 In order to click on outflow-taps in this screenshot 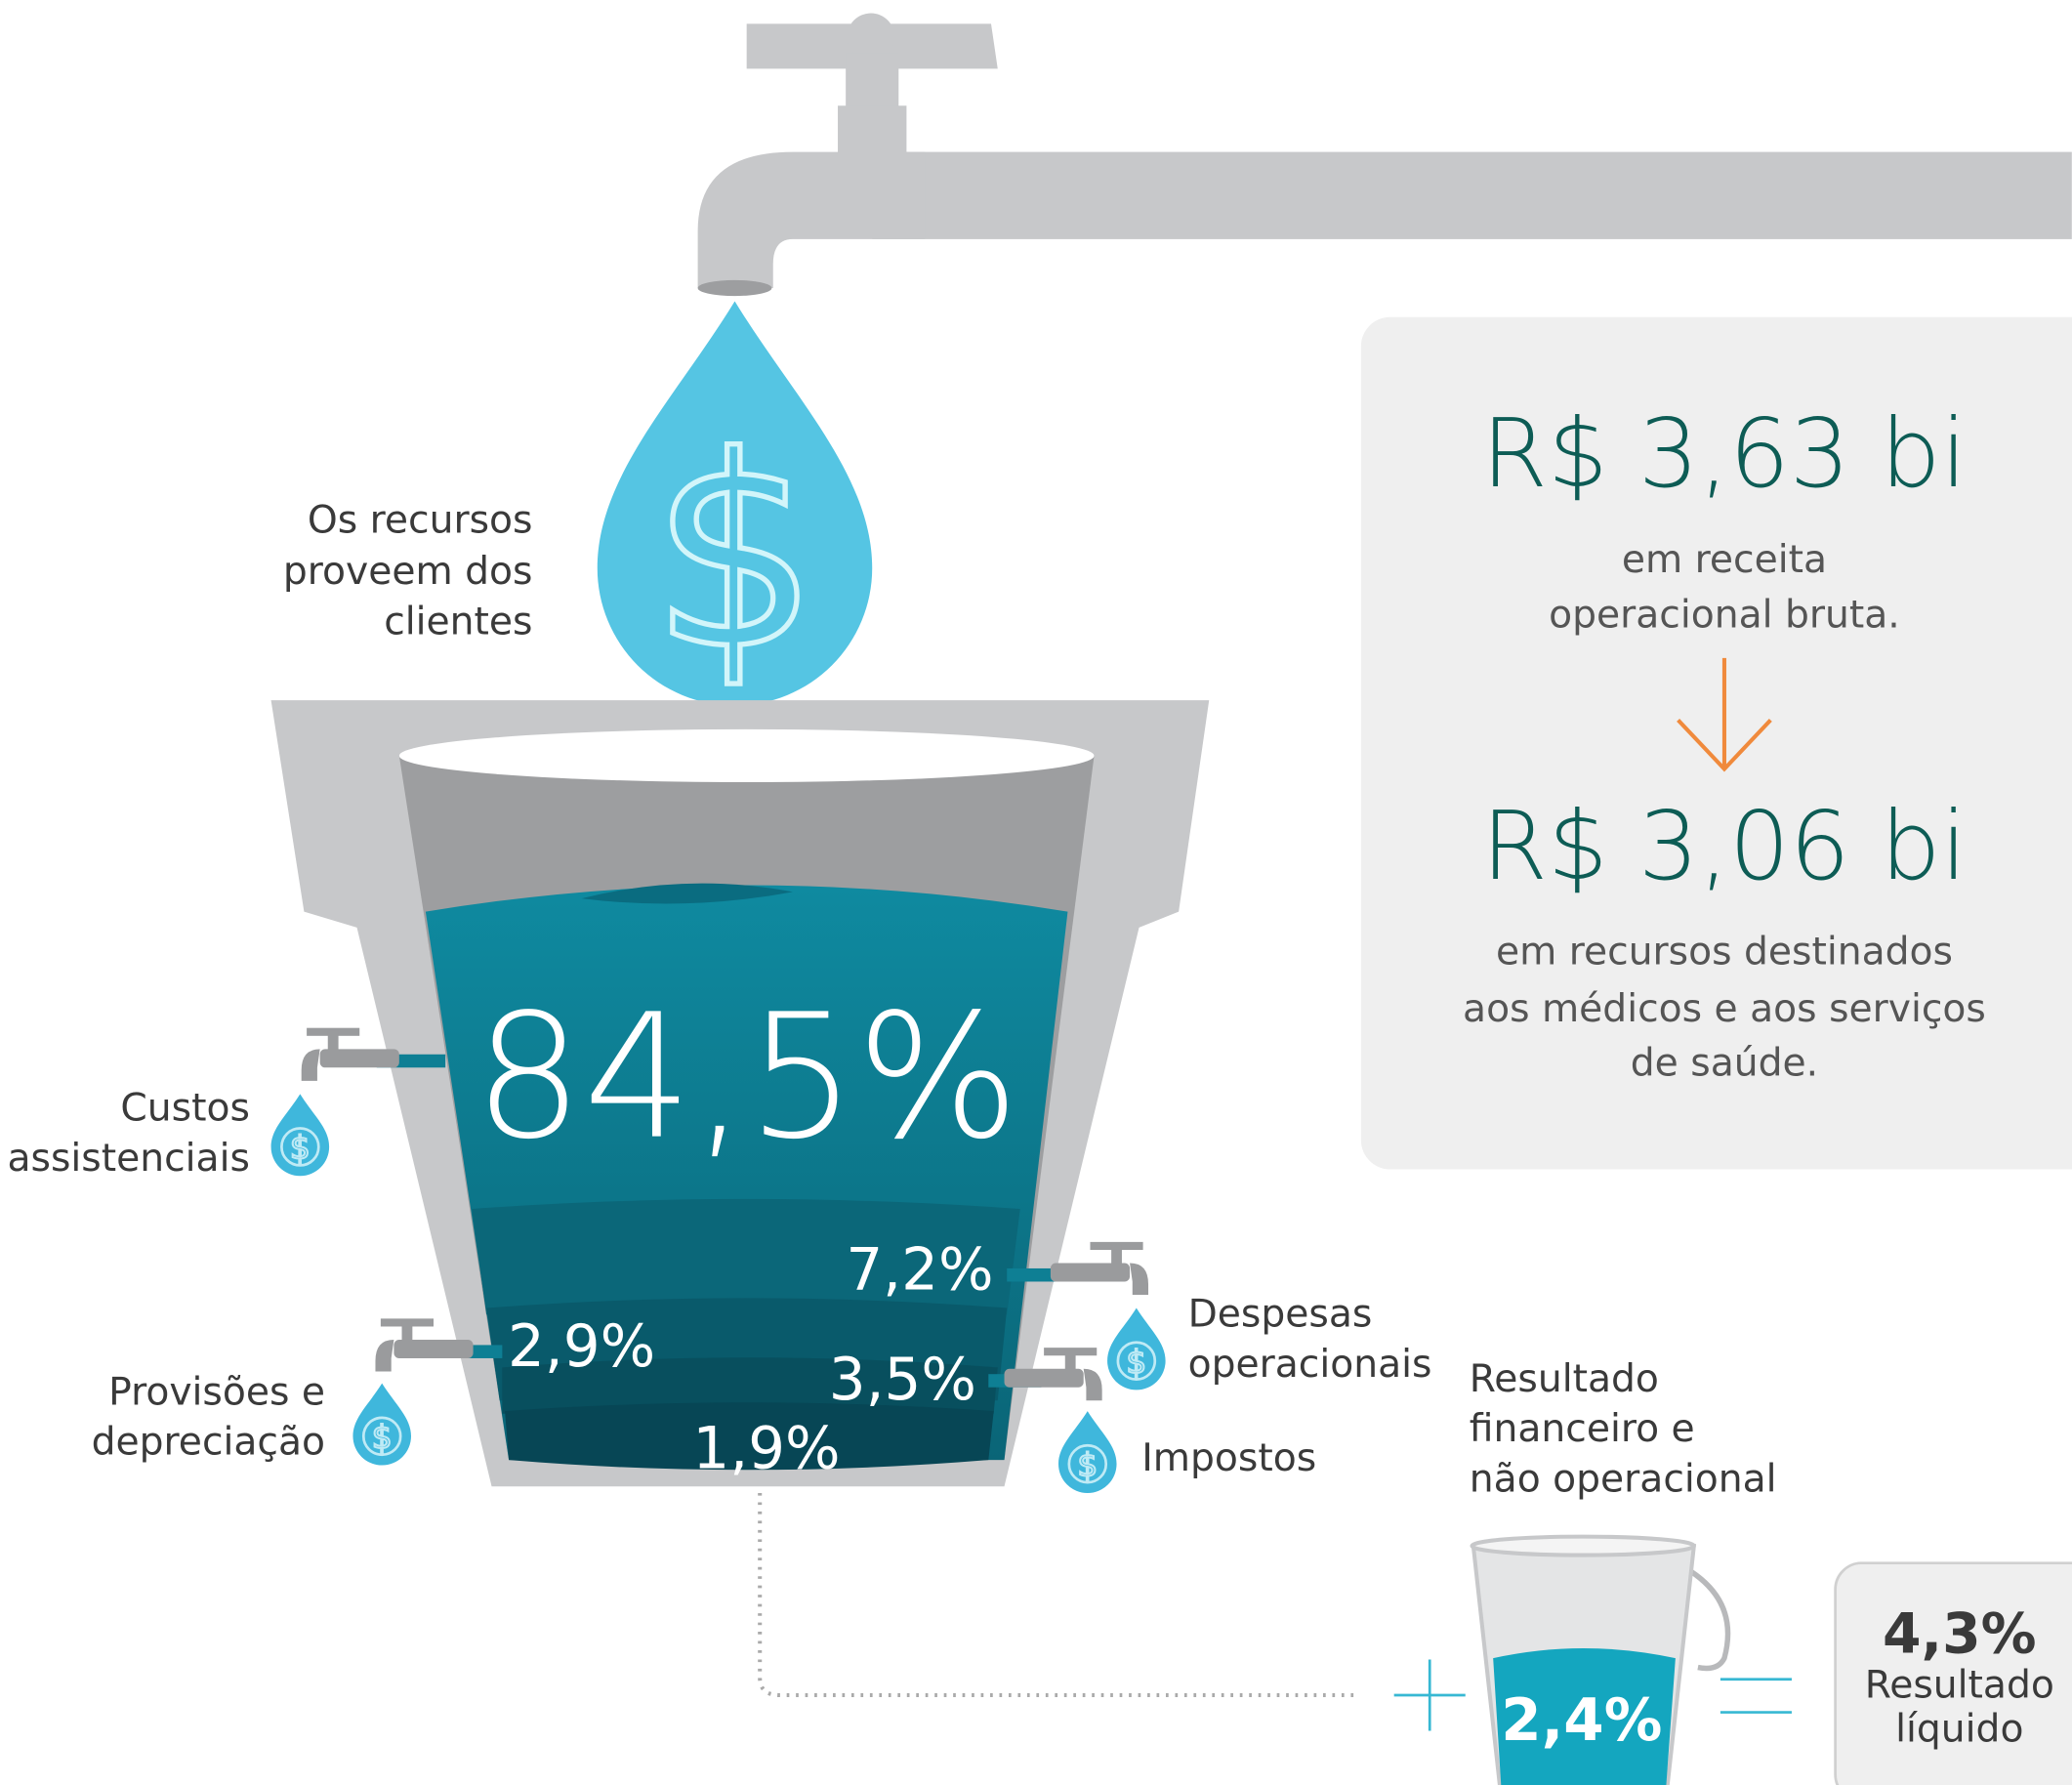, I will do `click(718, 1261)`.